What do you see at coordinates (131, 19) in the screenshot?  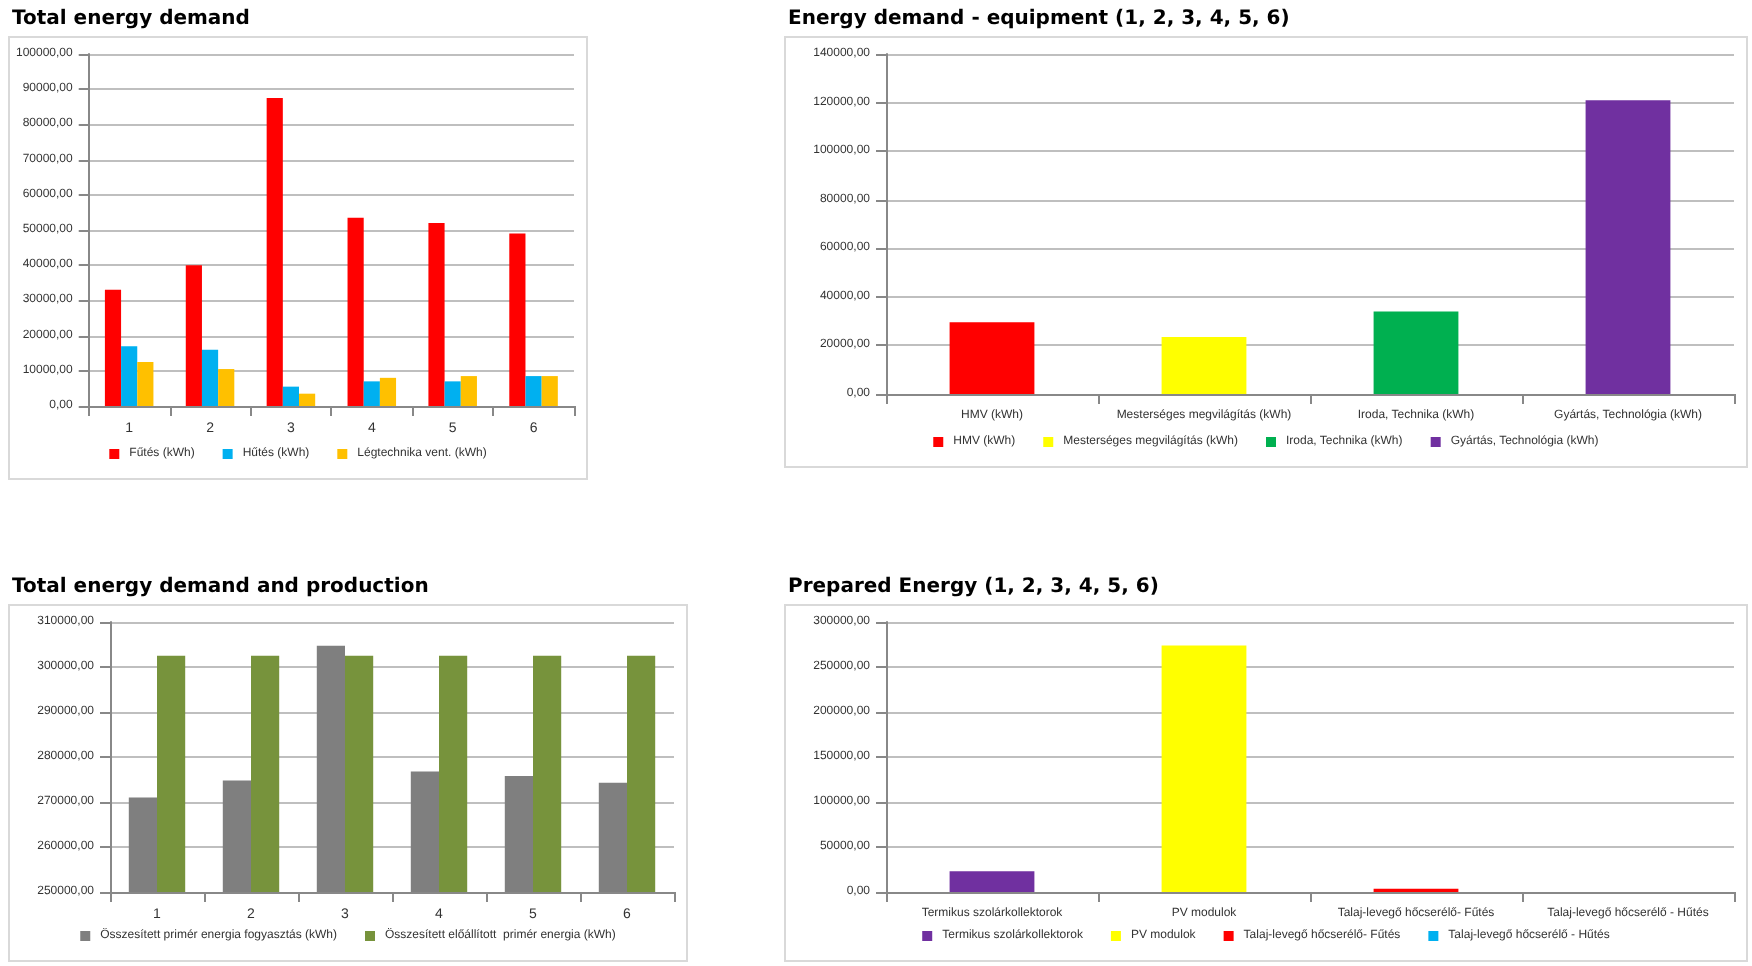 I see `chart-title: Total energy demand` at bounding box center [131, 19].